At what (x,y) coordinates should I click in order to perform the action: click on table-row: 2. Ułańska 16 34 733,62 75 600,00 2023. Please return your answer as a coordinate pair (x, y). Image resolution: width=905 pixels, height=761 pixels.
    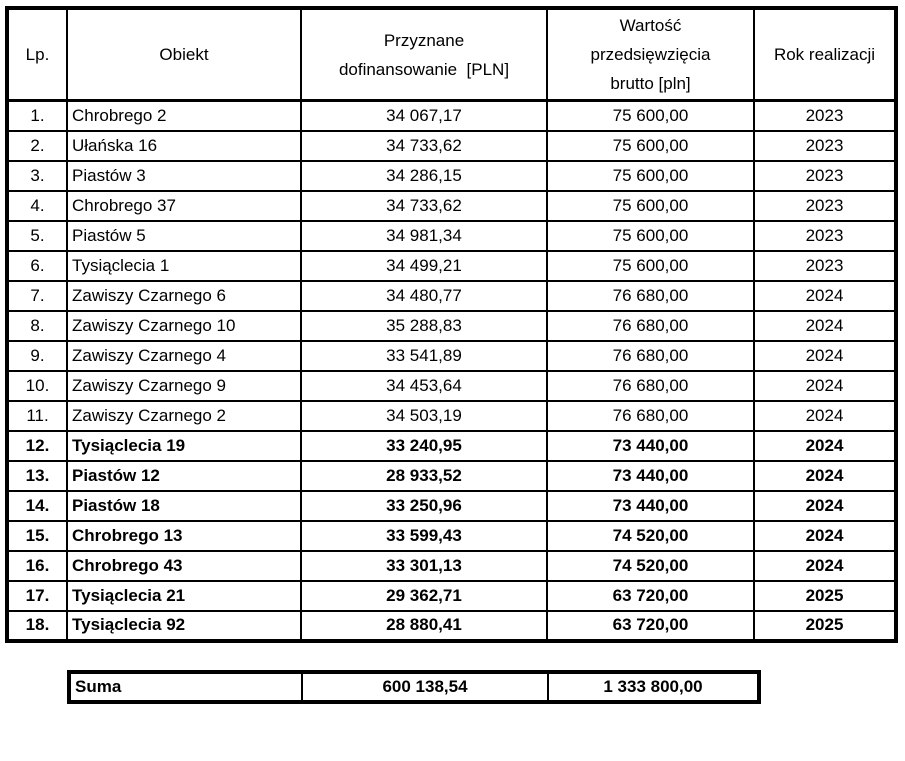
    Looking at the image, I should click on (451, 145).